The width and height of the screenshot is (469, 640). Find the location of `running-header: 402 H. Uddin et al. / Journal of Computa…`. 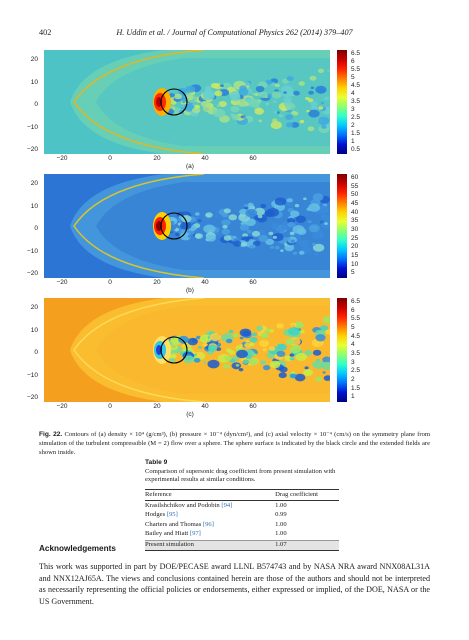

running-header: 402 H. Uddin et al. / Journal of Computa… is located at coordinates (234, 35).